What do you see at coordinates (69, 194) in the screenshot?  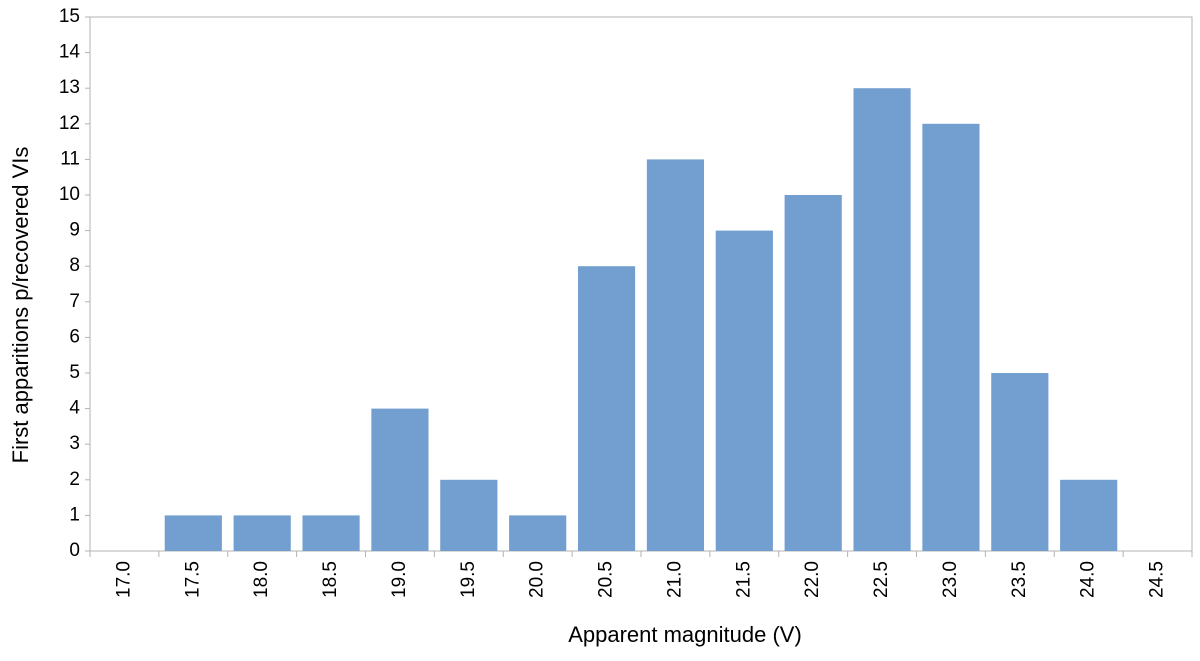 I see `y-tick-label: 10` at bounding box center [69, 194].